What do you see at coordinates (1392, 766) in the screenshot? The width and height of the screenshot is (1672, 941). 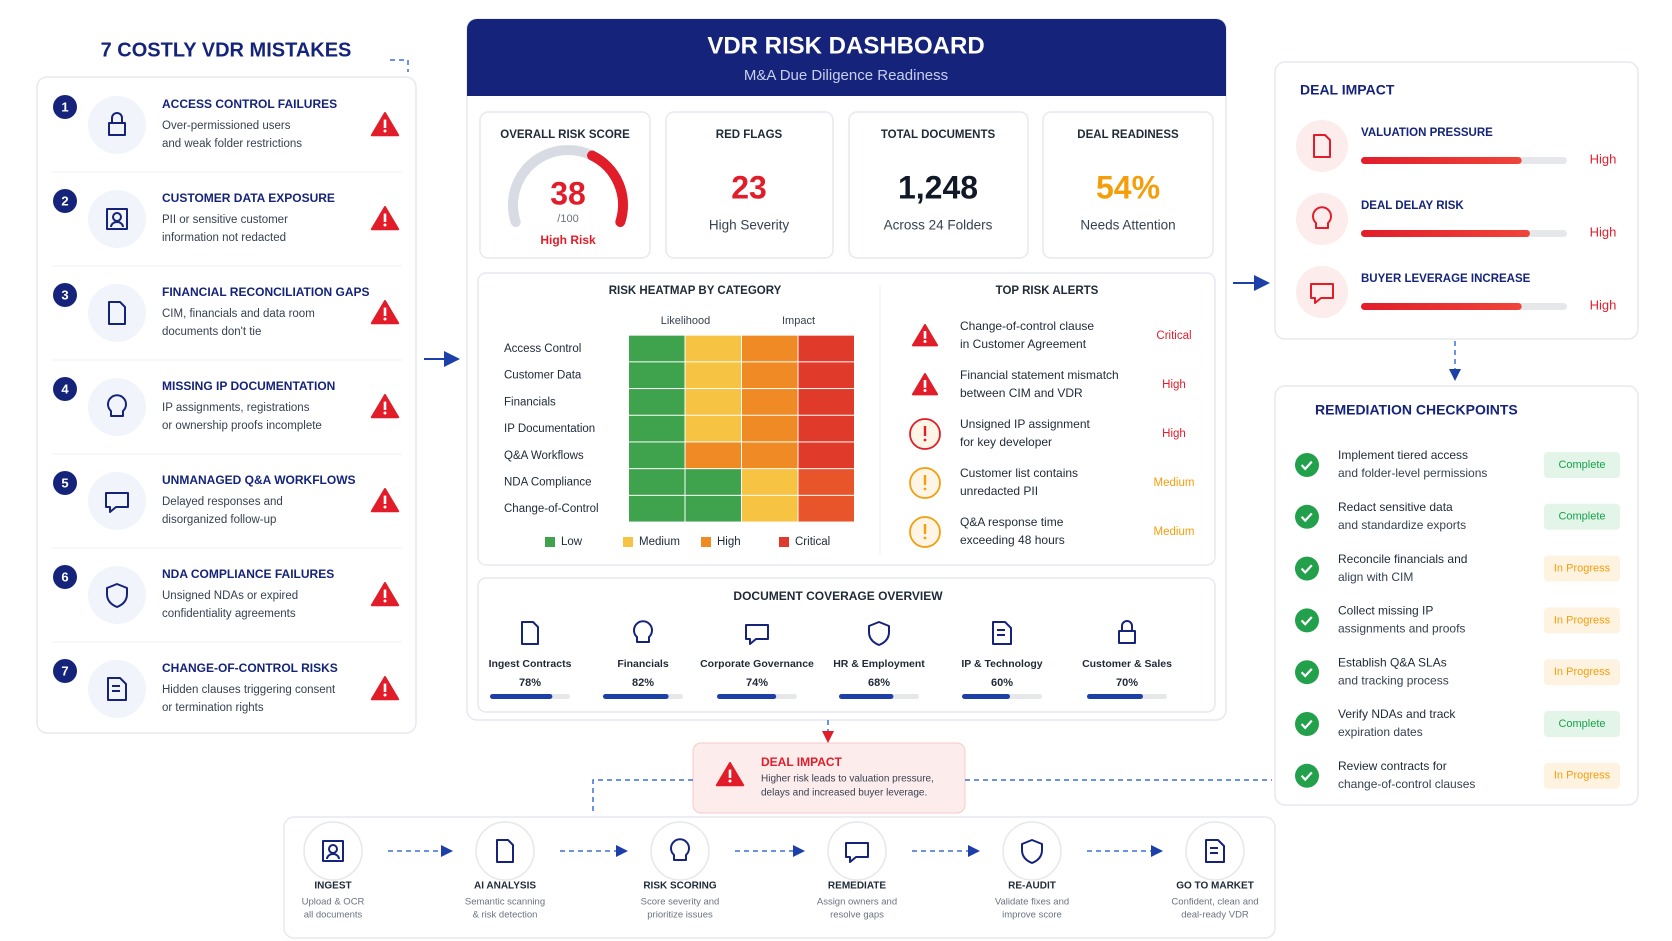 I see `checkpoint-text: Review contracts for` at bounding box center [1392, 766].